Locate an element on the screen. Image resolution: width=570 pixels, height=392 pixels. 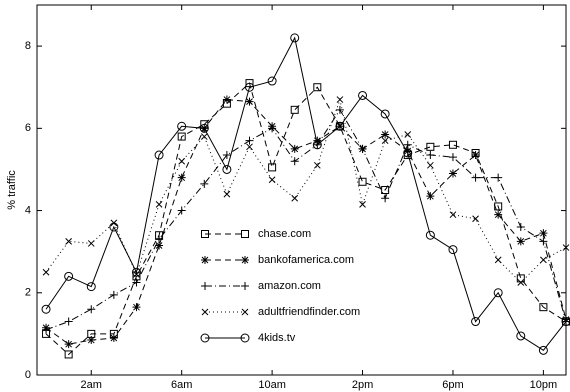
y-tick-label: 6 is located at coordinates (28, 128).